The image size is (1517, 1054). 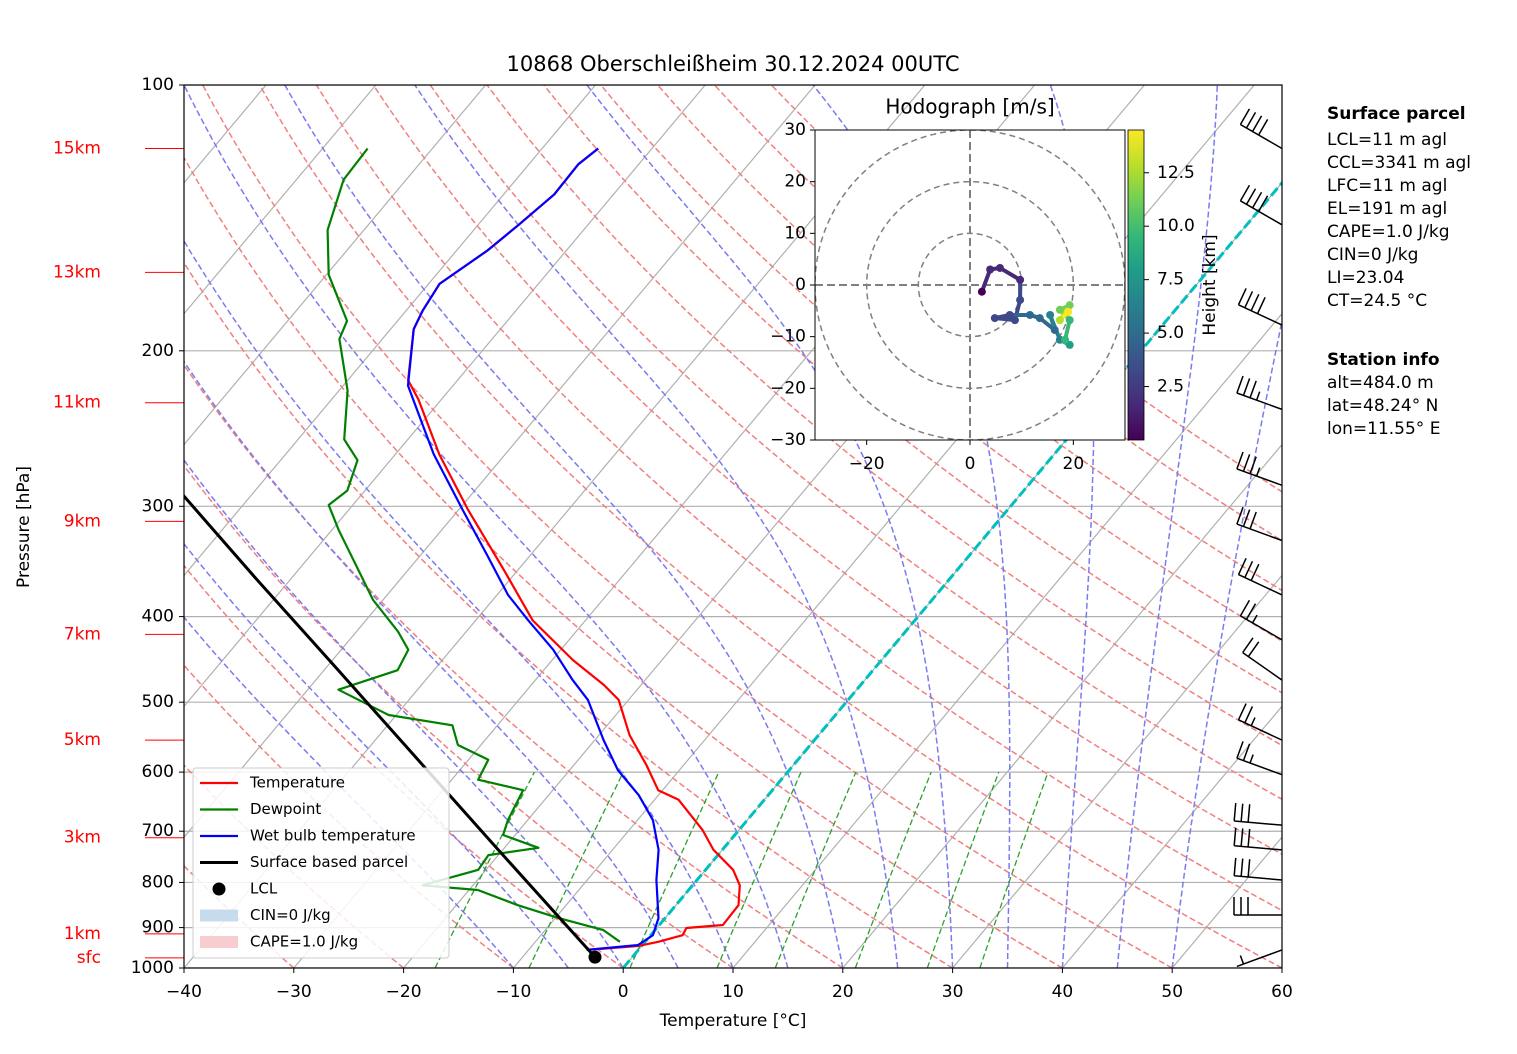 I want to click on lcl-marker, so click(x=595, y=957).